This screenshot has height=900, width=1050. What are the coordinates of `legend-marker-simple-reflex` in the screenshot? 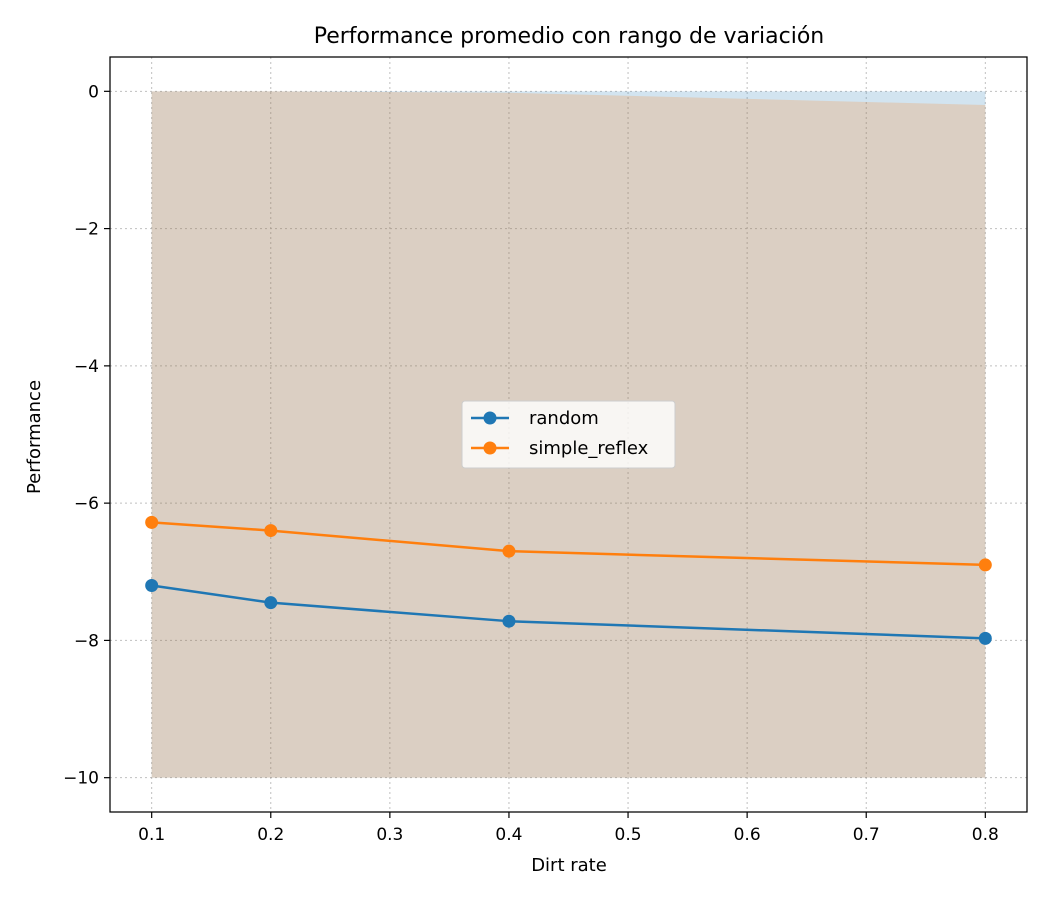 It's located at (490, 448).